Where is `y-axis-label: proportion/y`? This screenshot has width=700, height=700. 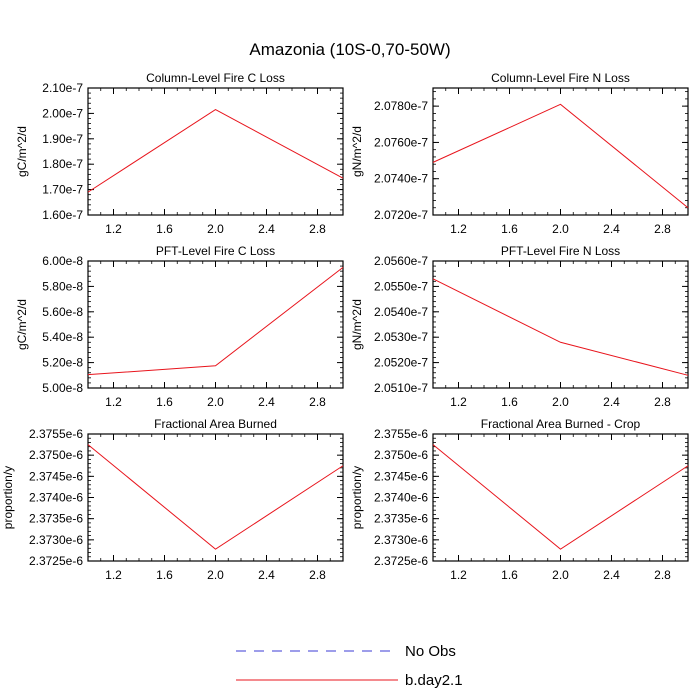 y-axis-label: proportion/y is located at coordinates (357, 497).